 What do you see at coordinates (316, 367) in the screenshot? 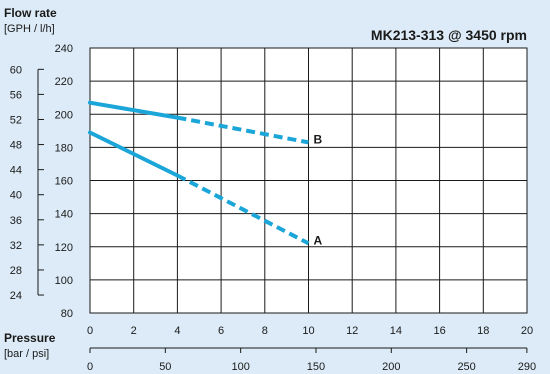
I see `x-tick-label-psi: 150` at bounding box center [316, 367].